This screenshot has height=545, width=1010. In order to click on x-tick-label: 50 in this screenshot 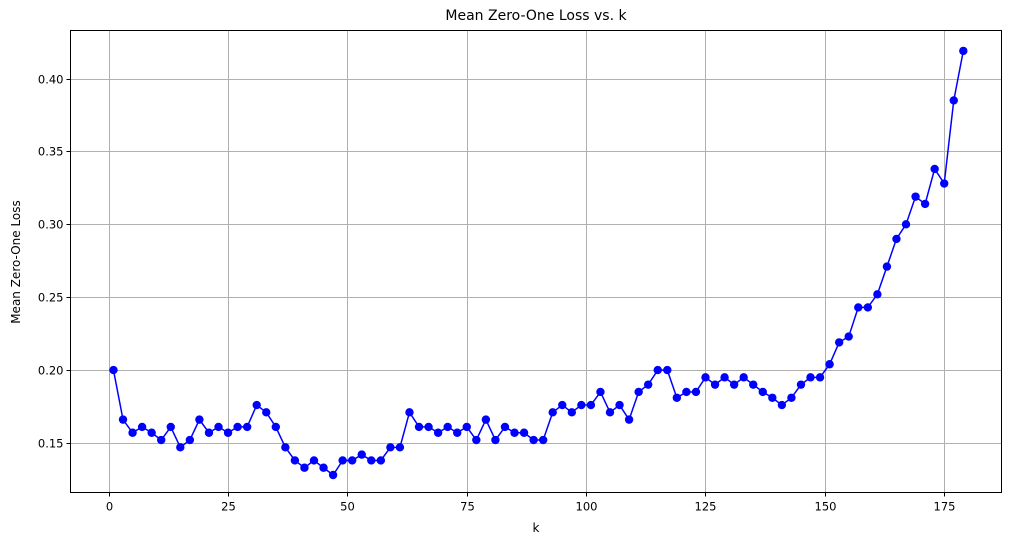, I will do `click(347, 507)`.